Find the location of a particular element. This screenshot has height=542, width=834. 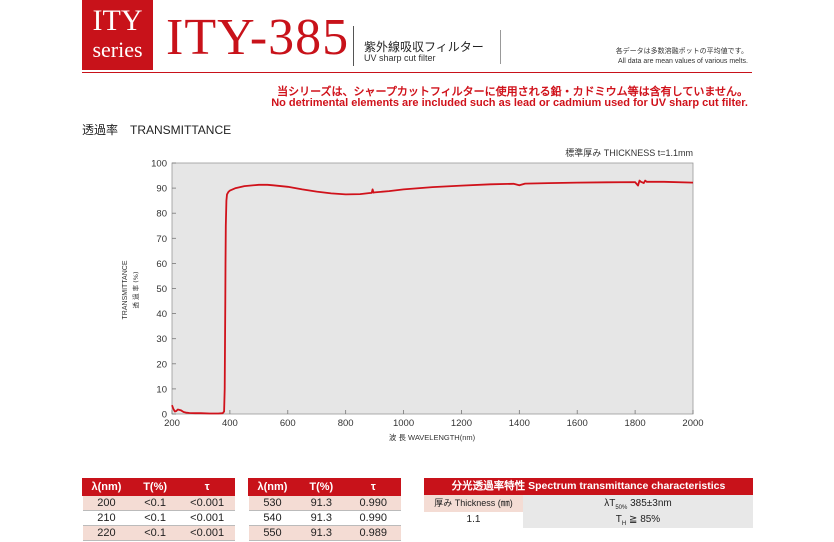

y-tick-label: 10 is located at coordinates (161, 389).